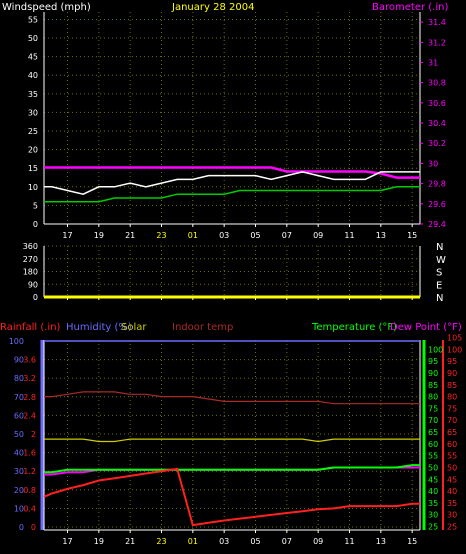  What do you see at coordinates (33, 19) in the screenshot?
I see `windspeed-y-tick-label: 55` at bounding box center [33, 19].